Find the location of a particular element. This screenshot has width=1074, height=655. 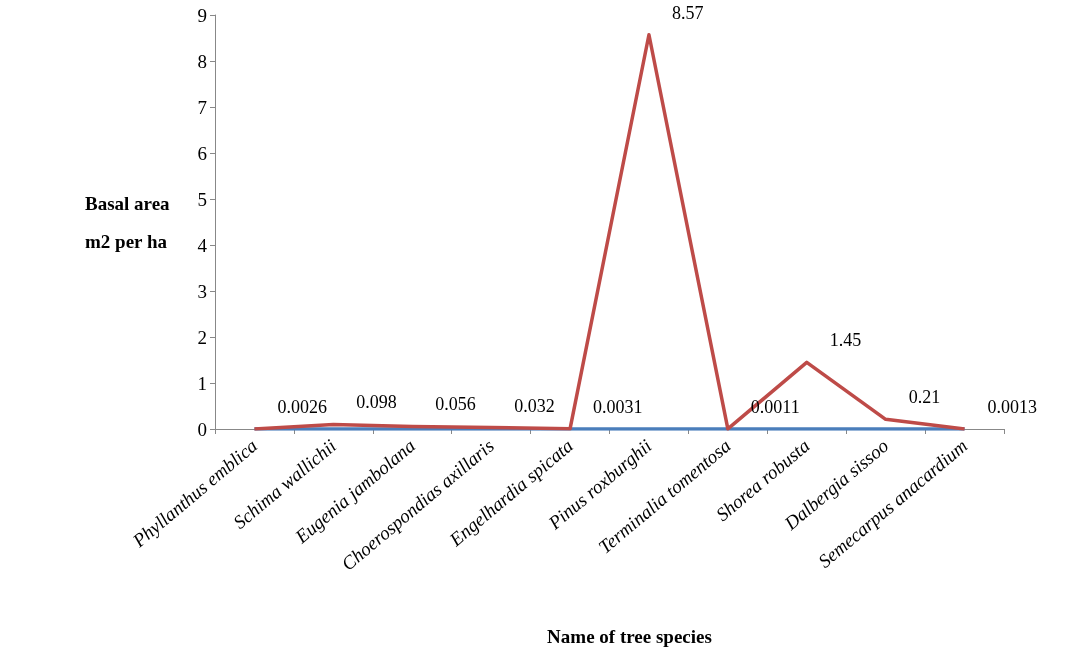

data-label: 0.0013 is located at coordinates (1012, 406).